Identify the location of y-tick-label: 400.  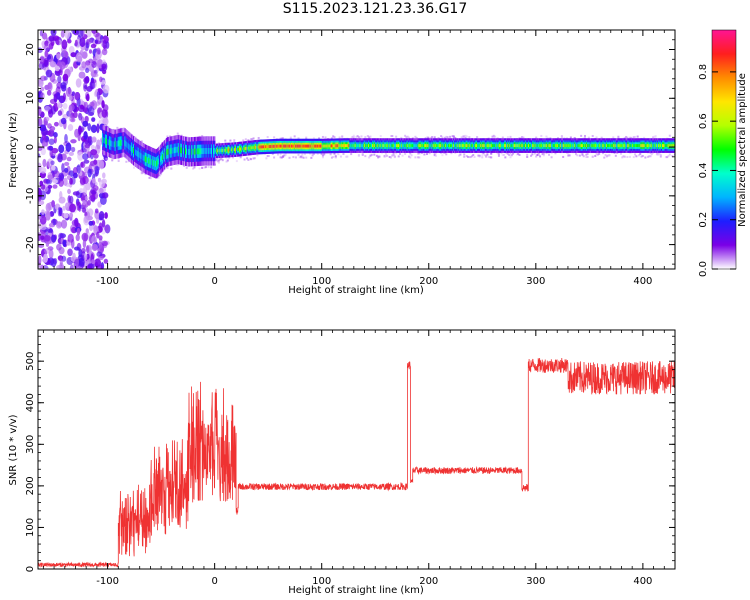
(30, 402).